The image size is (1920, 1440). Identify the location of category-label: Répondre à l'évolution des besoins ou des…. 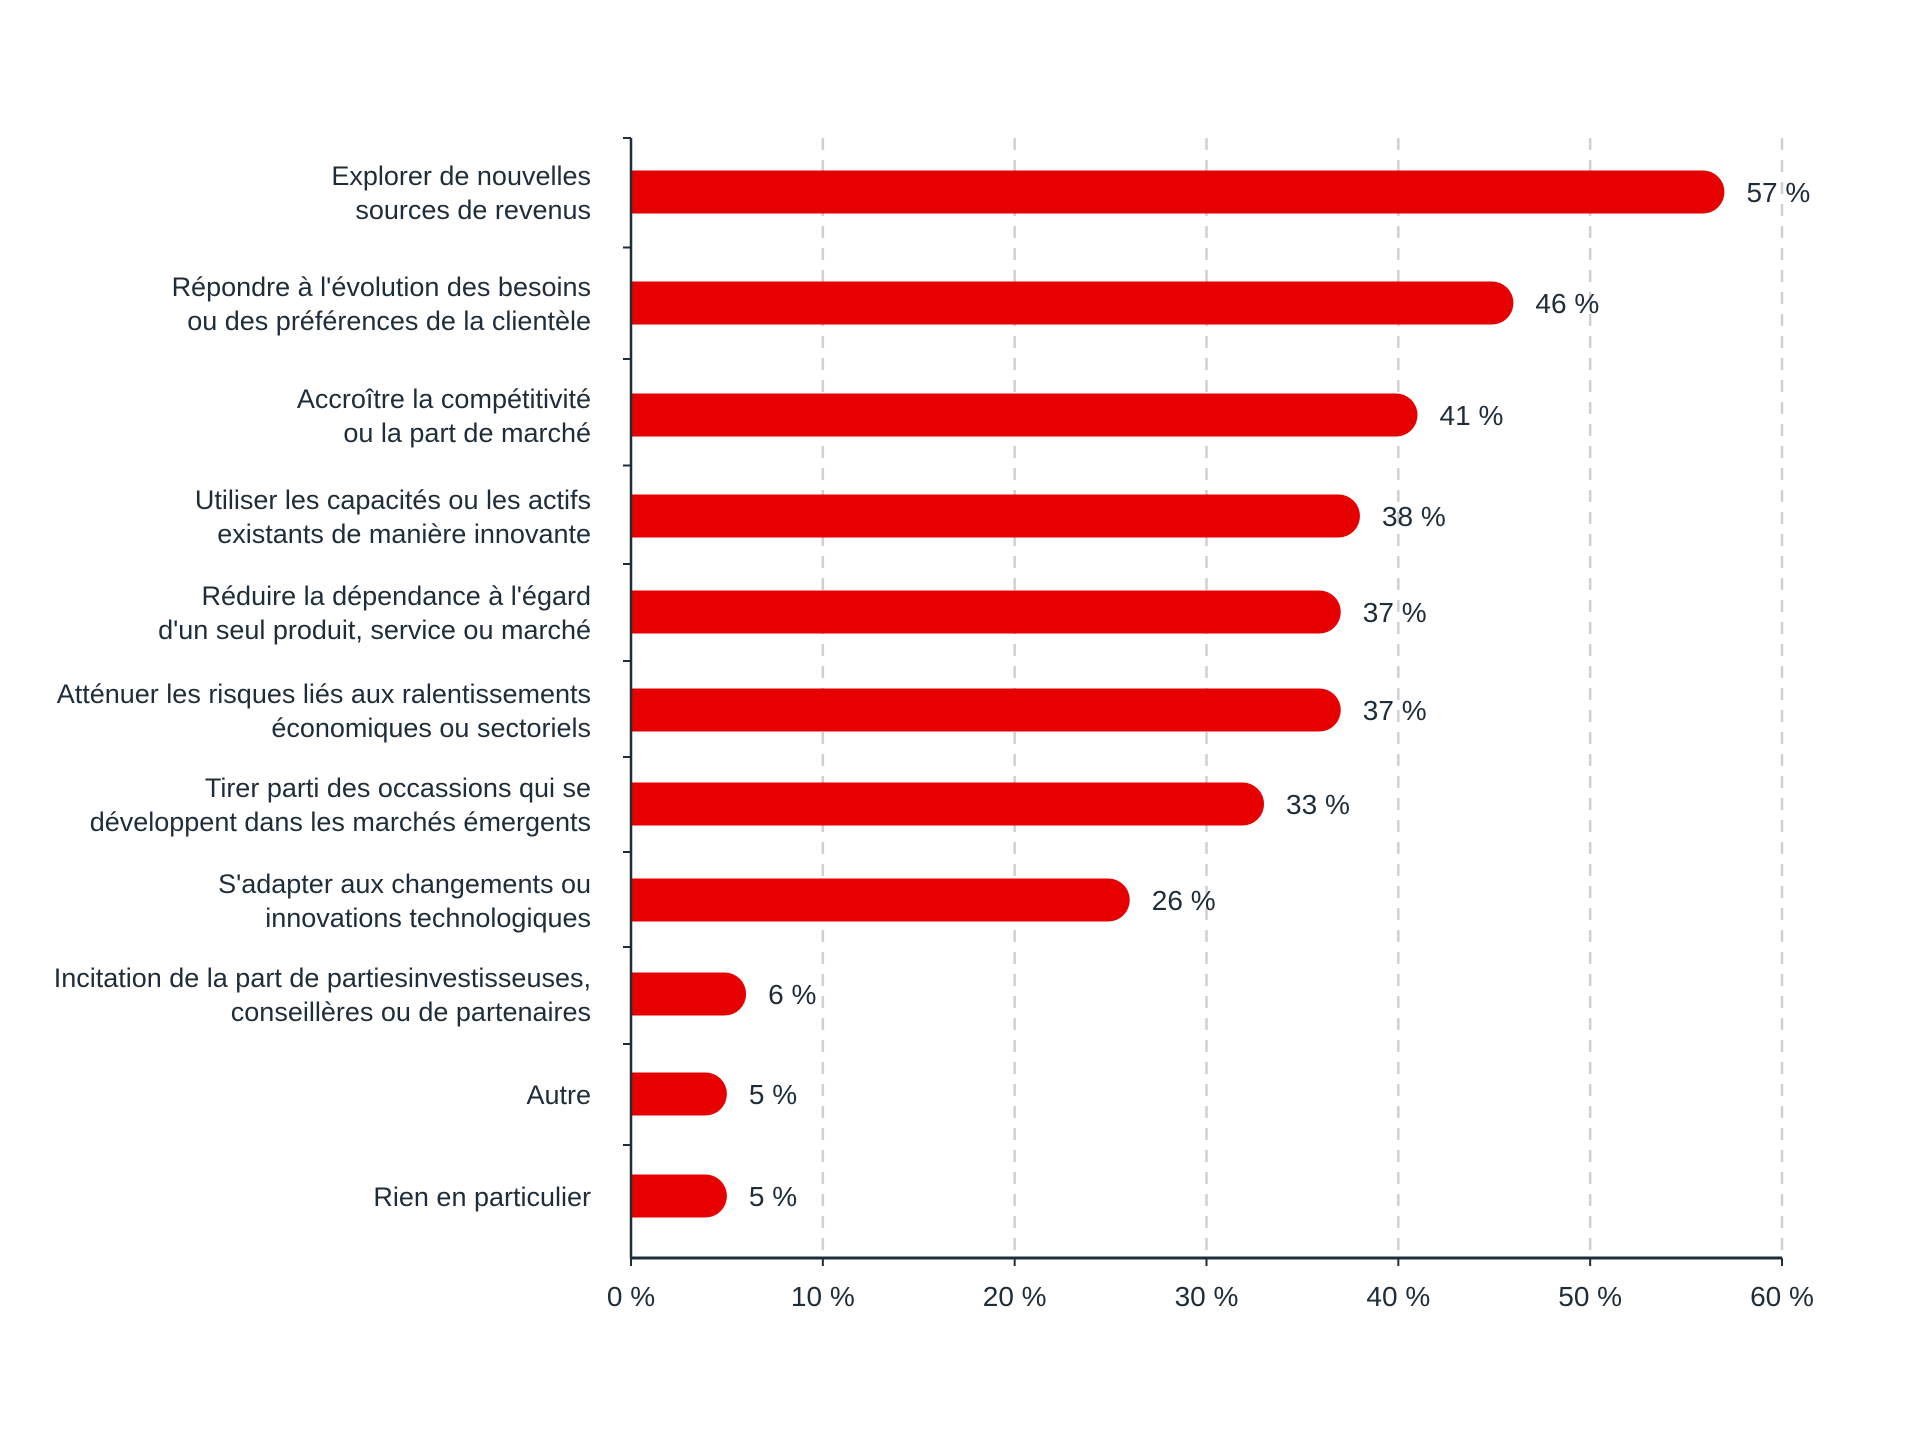
(381, 304).